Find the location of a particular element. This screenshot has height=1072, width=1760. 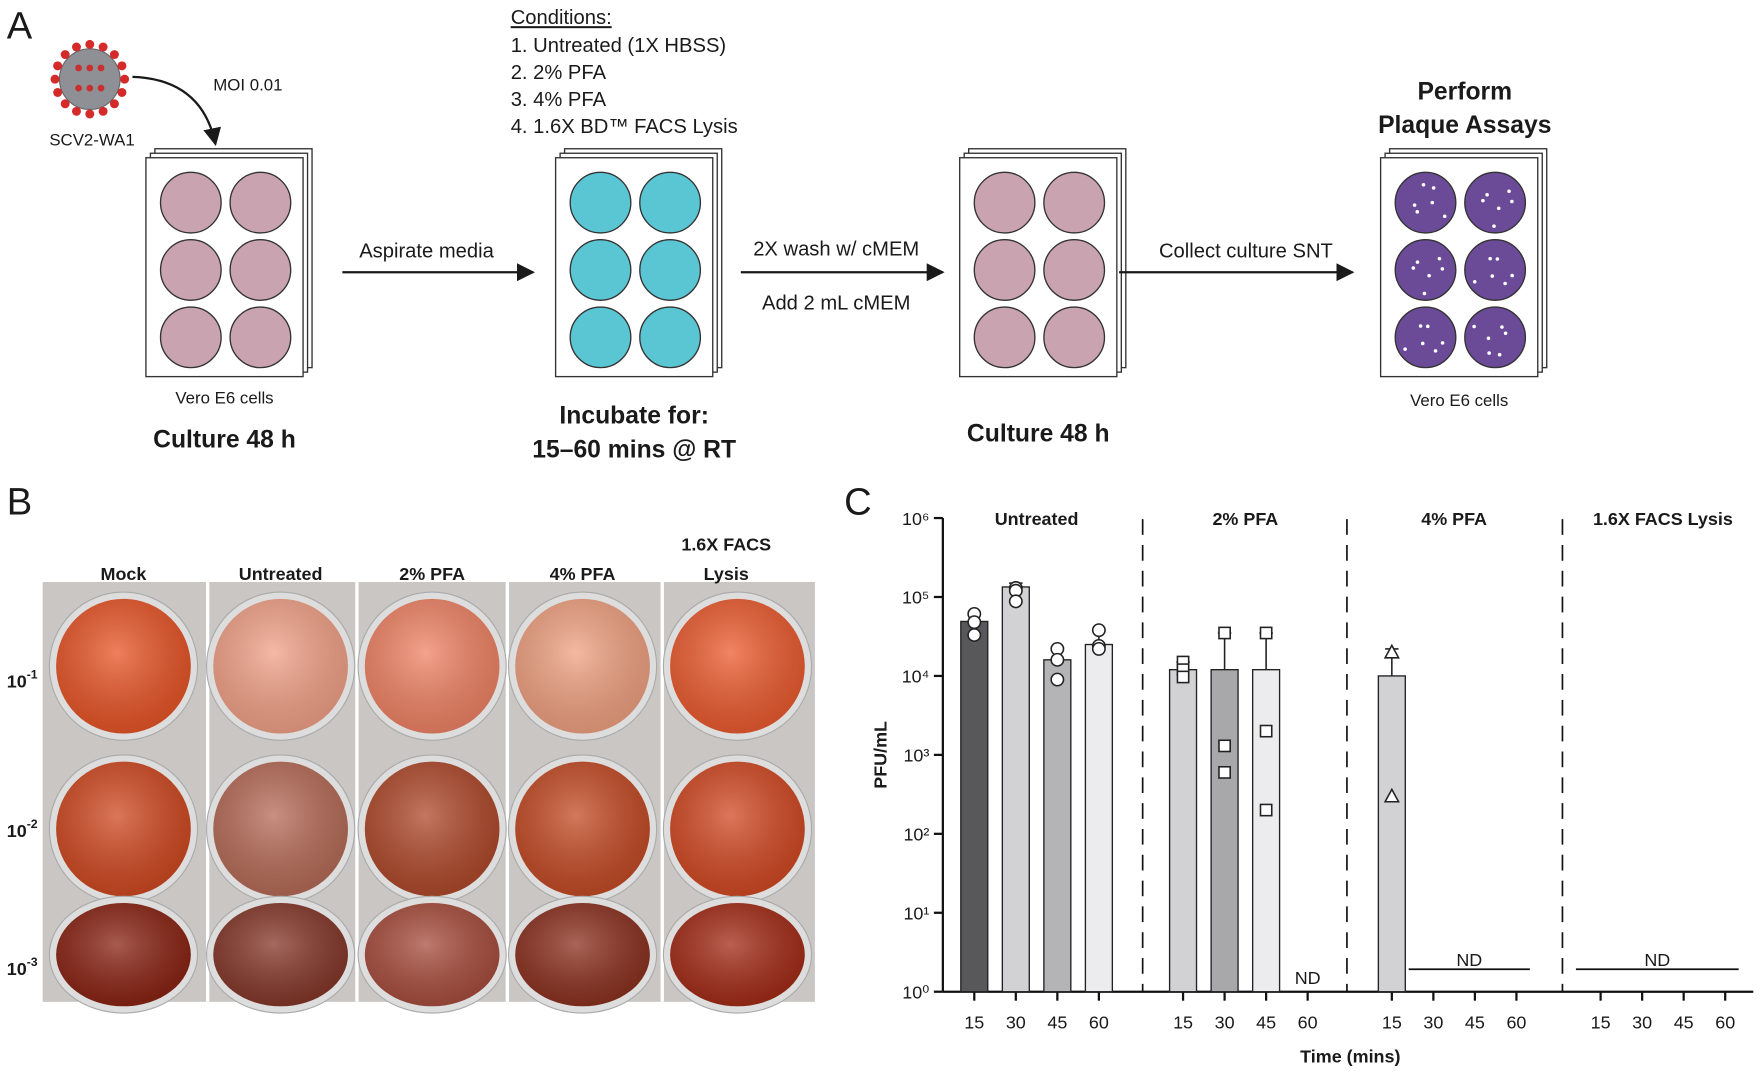

condition: 2. 2% PFA is located at coordinates (559, 73).